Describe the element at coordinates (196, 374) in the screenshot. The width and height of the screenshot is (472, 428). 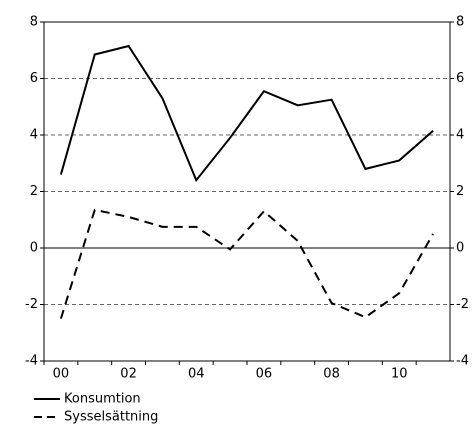
I see `x-tick-label: 04` at that location.